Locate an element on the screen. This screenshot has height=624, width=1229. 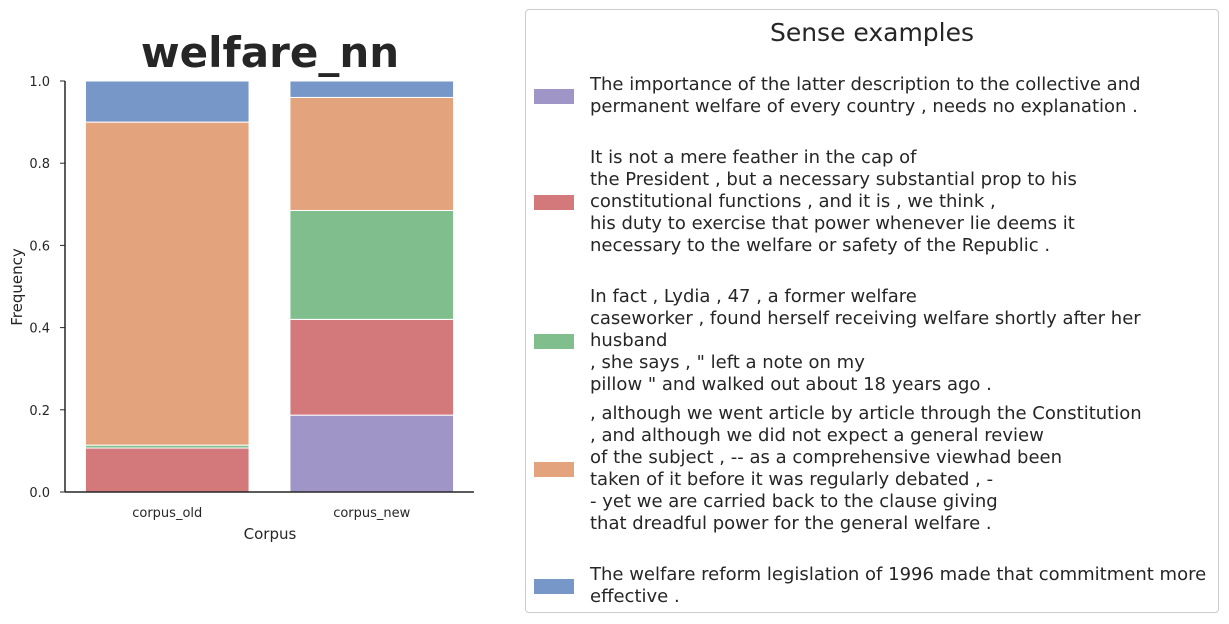
x-tick-label: corpus_old is located at coordinates (167, 513).